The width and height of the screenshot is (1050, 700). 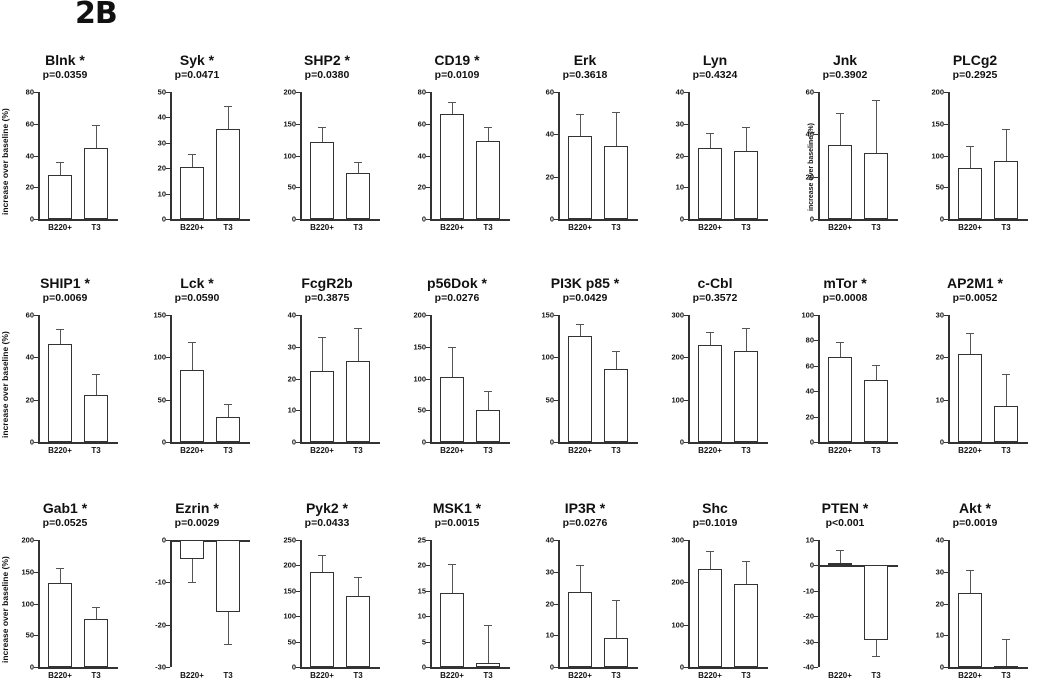 I want to click on chart-panel: MSK1 * p=0.0015 0 5 10 15 20 25 B220+ T3, so click(x=457, y=600).